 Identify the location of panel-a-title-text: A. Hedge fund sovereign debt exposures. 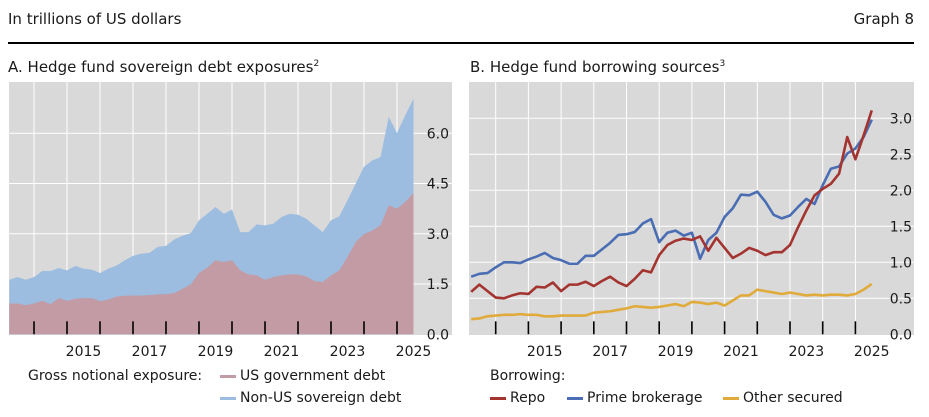
(161, 67).